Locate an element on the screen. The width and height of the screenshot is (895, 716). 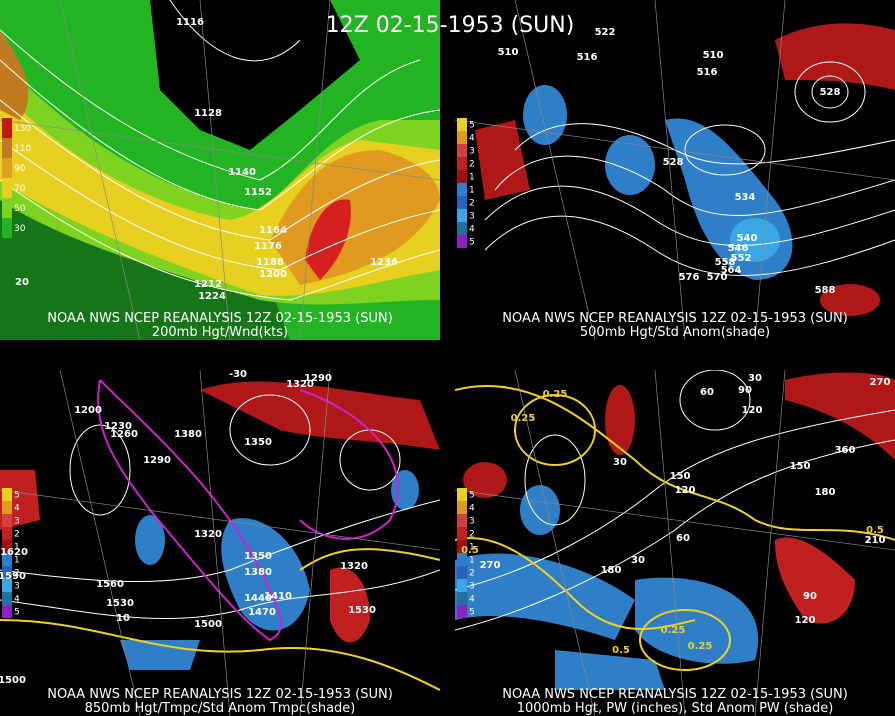
contour-label: 1140 is located at coordinates (242, 172).